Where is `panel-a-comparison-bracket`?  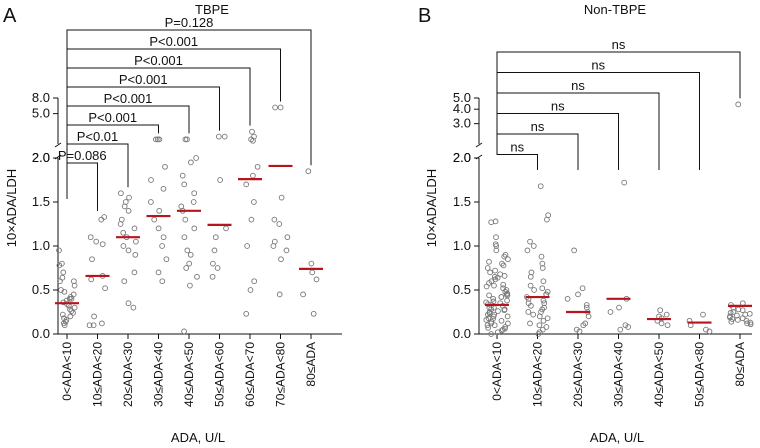 panel-a-comparison-bracket is located at coordinates (82, 186).